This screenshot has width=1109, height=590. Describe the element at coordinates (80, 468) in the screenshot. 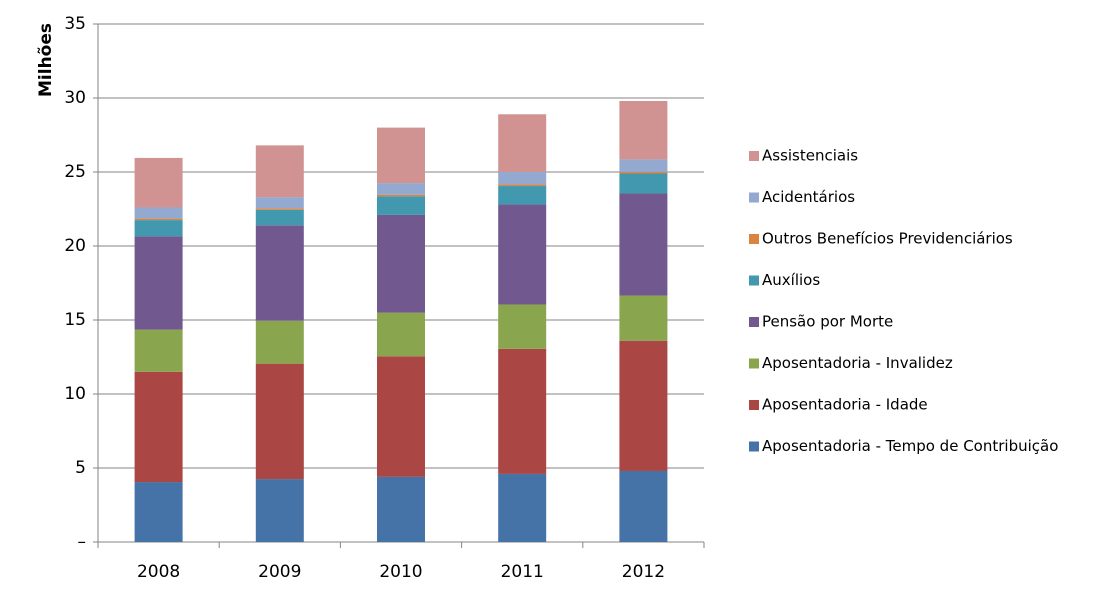

I see `y-tick-label: 5` at that location.